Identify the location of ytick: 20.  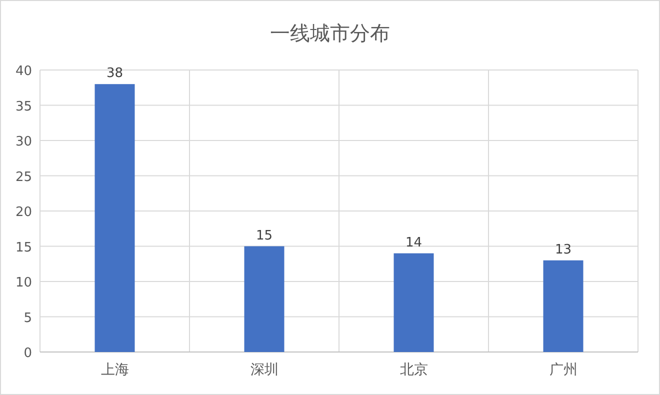
(23, 212).